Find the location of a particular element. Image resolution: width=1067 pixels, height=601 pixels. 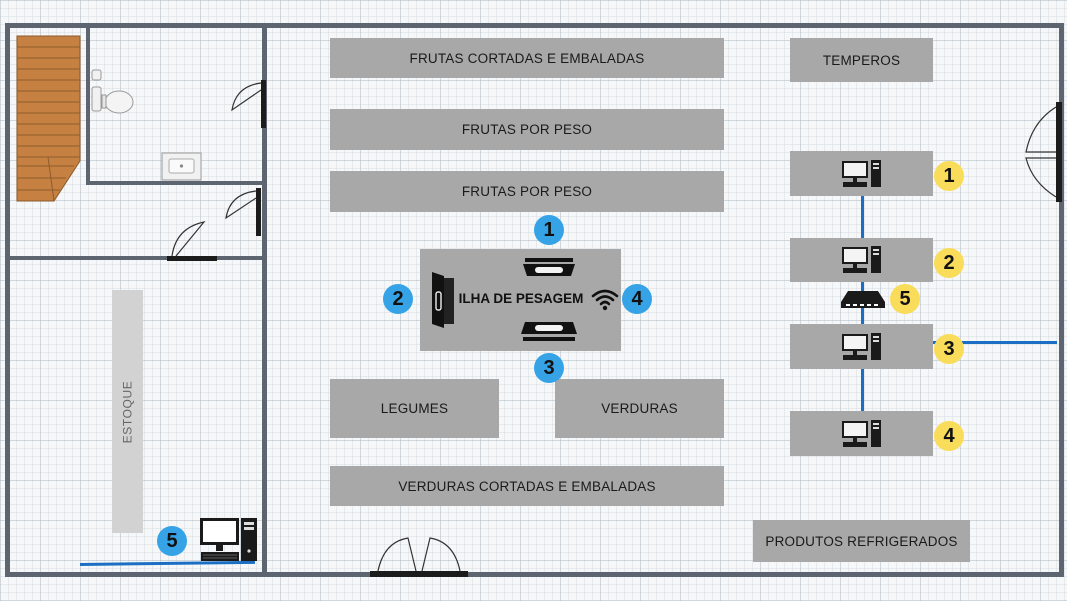

computer-marker-3: 3 is located at coordinates (949, 349).